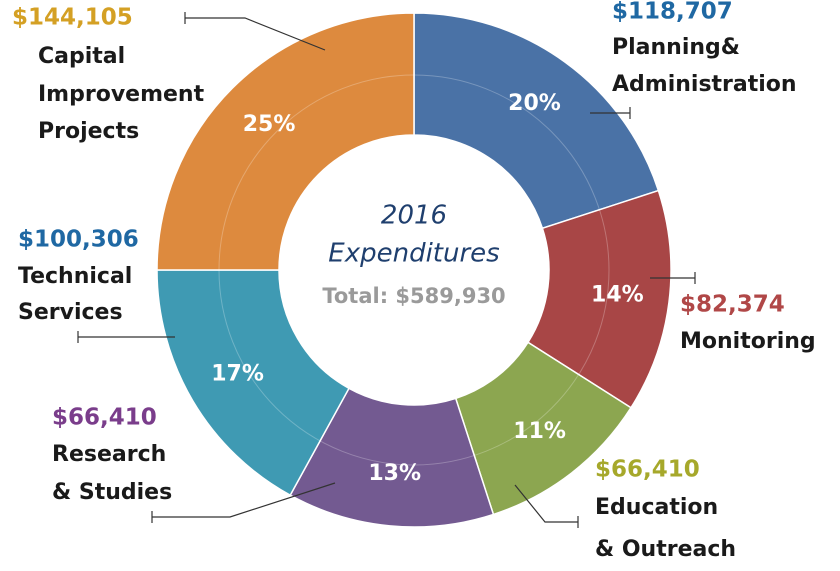 This screenshot has width=840, height=571. I want to click on amount-label: $118,707, so click(672, 12).